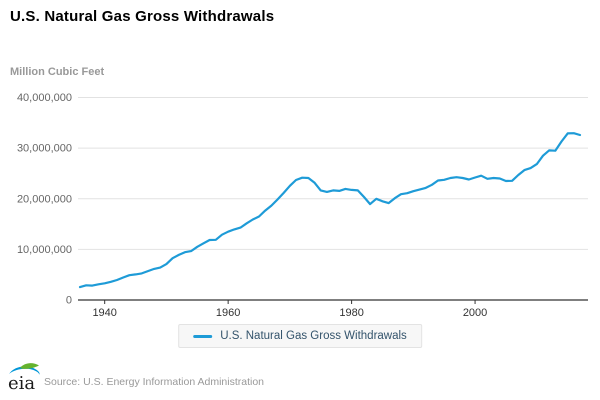  Describe the element at coordinates (228, 313) in the screenshot. I see `x-tick-label: 1960` at that location.